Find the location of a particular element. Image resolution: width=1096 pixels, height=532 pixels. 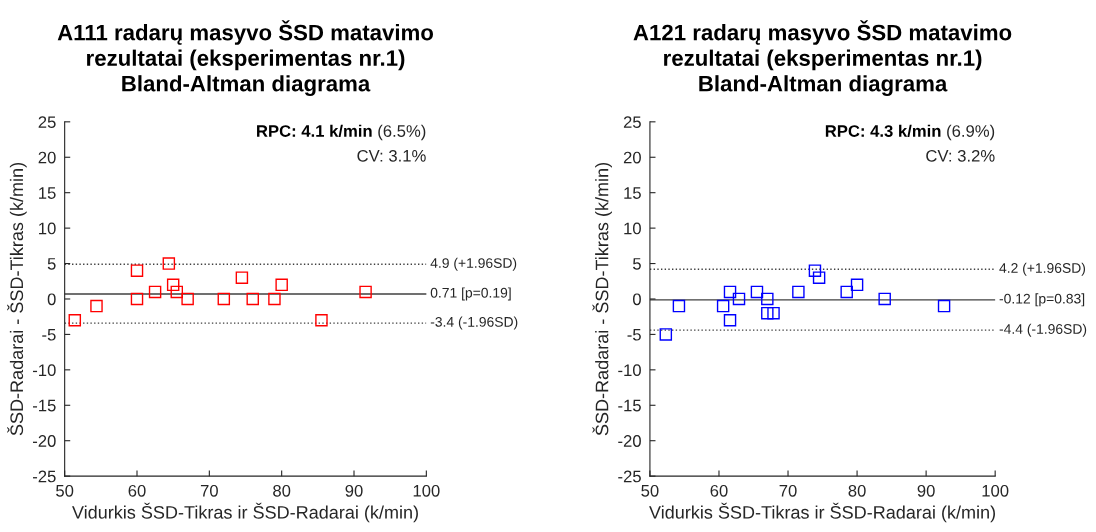

ref-line-label: -3.4 (-1.96SD) is located at coordinates (474, 323).